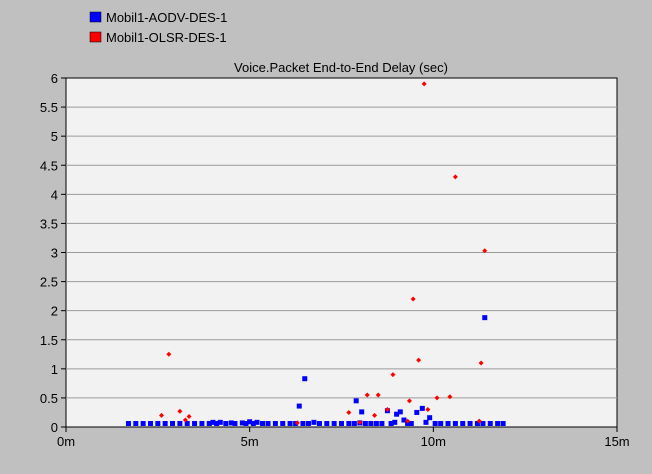 Image resolution: width=652 pixels, height=474 pixels. Describe the element at coordinates (49, 223) in the screenshot. I see `y-tick-label: 3.5` at that location.